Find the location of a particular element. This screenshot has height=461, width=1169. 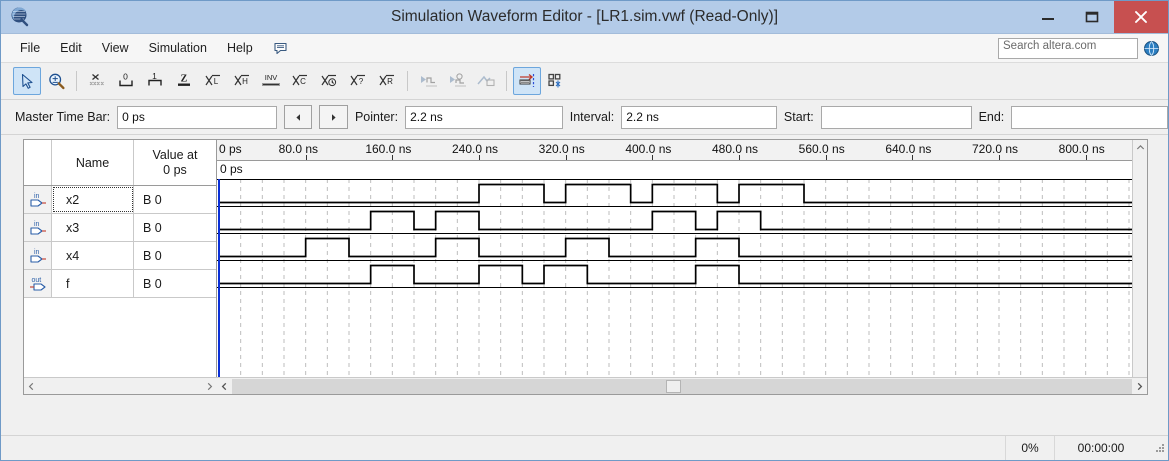

interval-input: 2.2 ns is located at coordinates (699, 117).